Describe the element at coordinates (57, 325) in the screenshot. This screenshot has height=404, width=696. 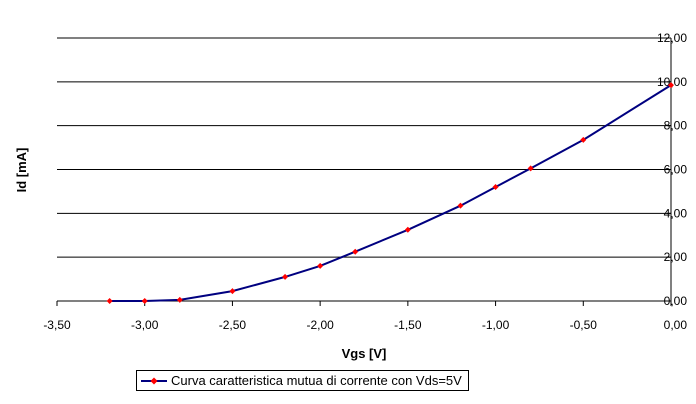
I see `x-tick-label: -3,50` at that location.